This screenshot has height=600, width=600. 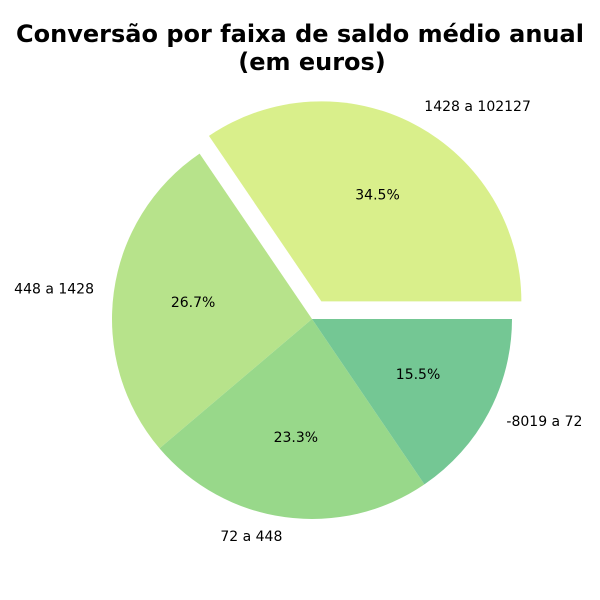 What do you see at coordinates (477, 107) in the screenshot?
I see `pie-category-label-0: 1428 a 102127` at bounding box center [477, 107].